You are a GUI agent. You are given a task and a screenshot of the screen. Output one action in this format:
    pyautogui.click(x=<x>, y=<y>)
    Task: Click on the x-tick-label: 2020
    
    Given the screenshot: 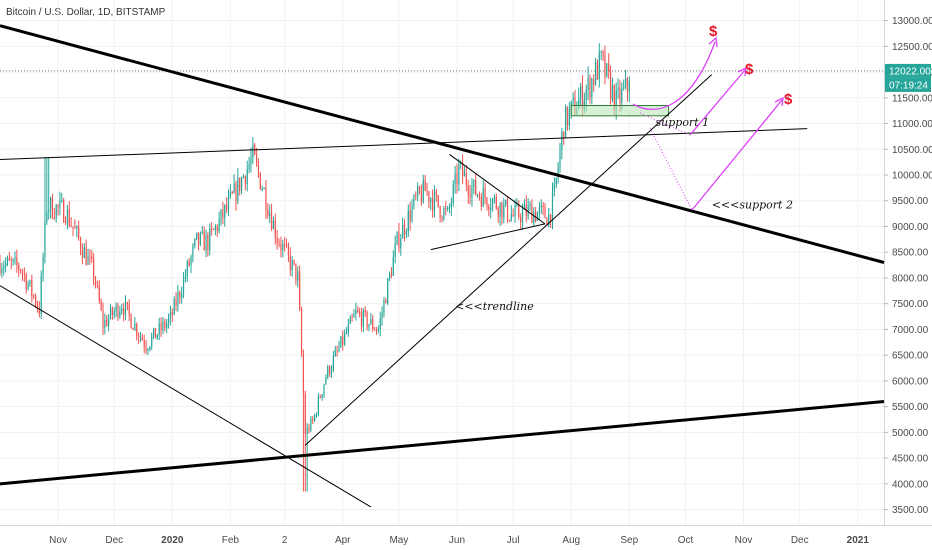 What is the action you would take?
    pyautogui.click(x=172, y=540)
    